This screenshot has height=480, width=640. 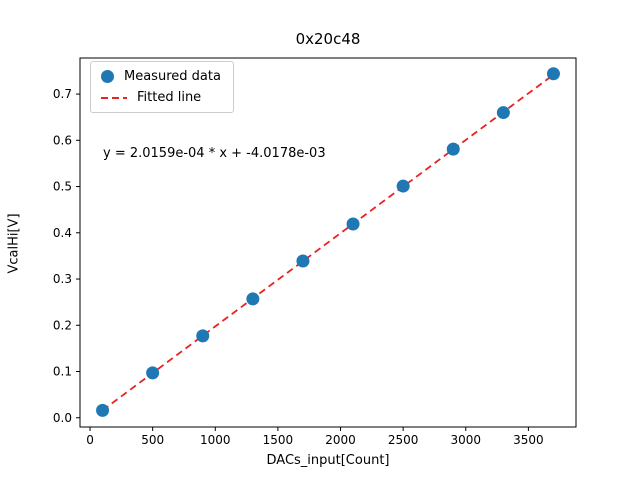 I want to click on x-axis-label: DACs_input[Count], so click(x=328, y=460).